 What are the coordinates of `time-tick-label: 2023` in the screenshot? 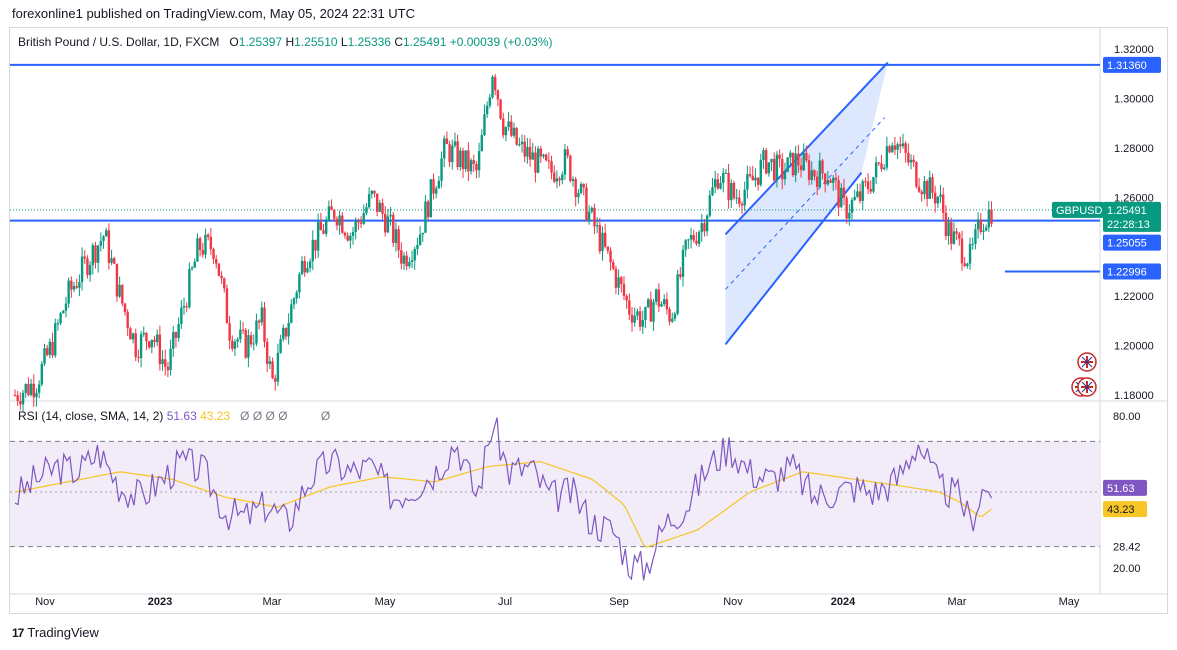 It's located at (160, 602).